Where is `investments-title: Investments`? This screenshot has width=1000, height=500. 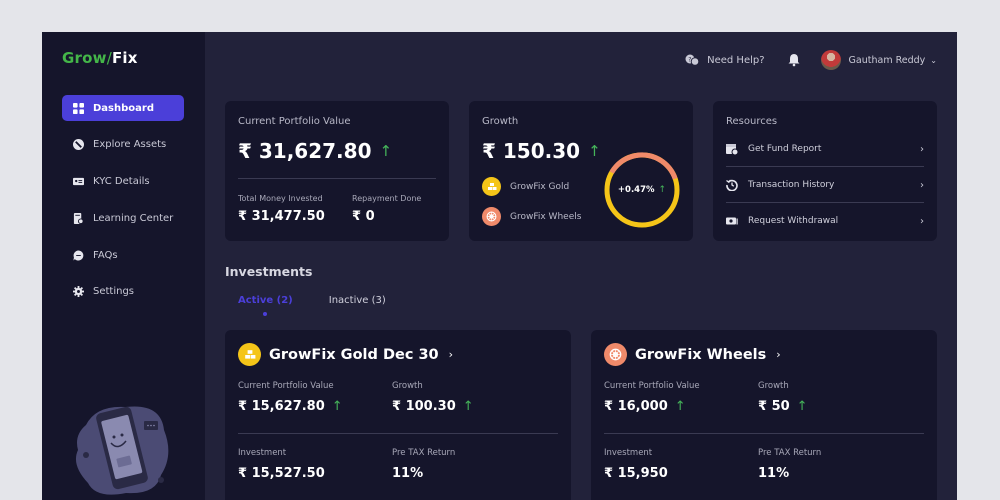 investments-title: Investments is located at coordinates (269, 271).